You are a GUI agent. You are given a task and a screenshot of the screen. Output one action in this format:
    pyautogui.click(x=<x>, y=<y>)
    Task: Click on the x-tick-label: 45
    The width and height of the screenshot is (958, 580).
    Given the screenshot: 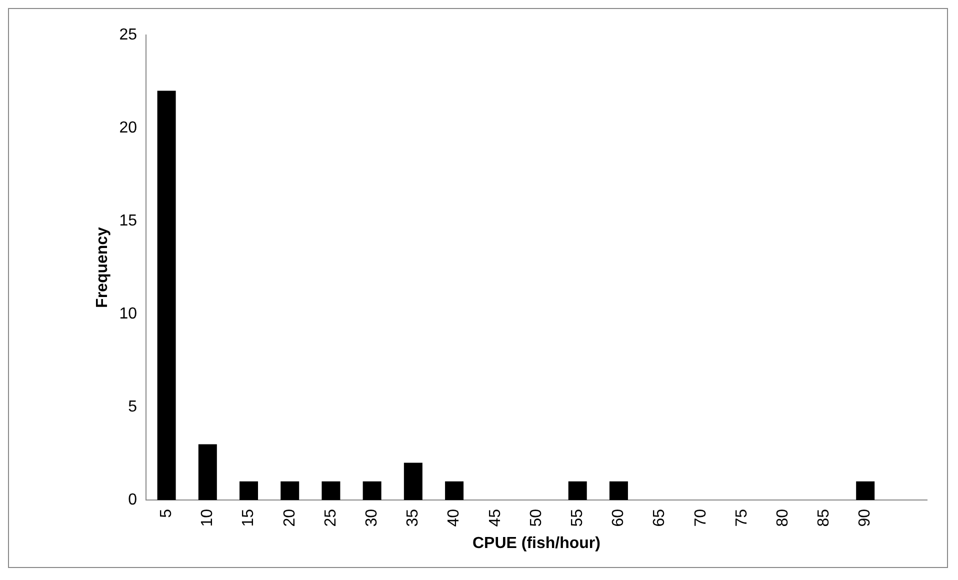 What is the action you would take?
    pyautogui.click(x=495, y=517)
    